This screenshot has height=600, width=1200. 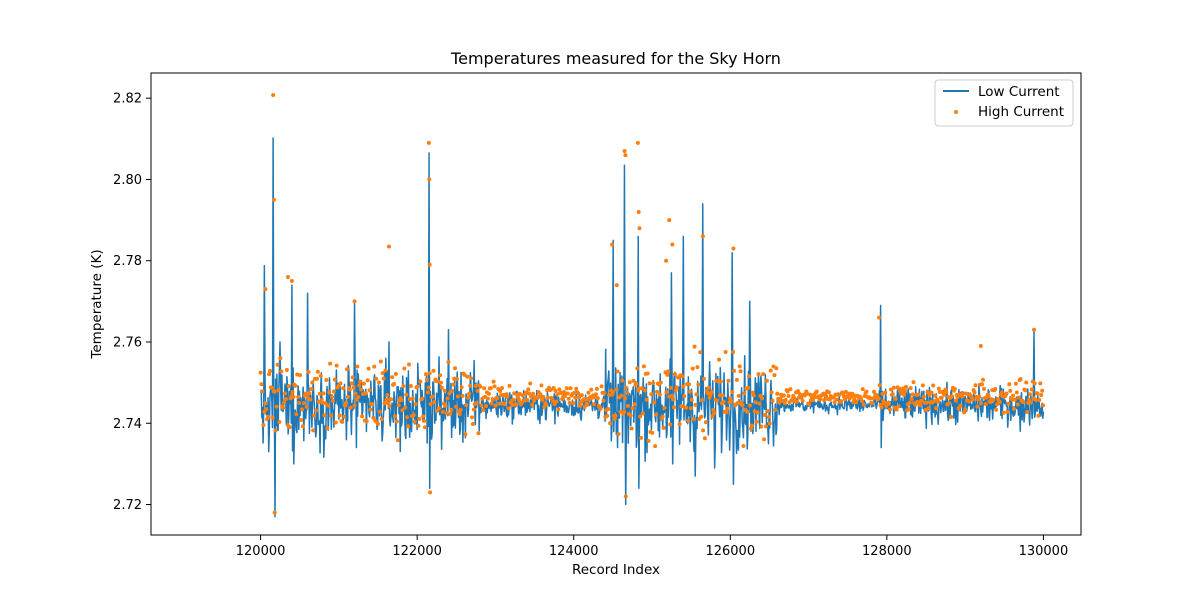 I want to click on y-axis: 2.72 2.74 2.76 2.78 2.80 2.82, so click(x=132, y=302).